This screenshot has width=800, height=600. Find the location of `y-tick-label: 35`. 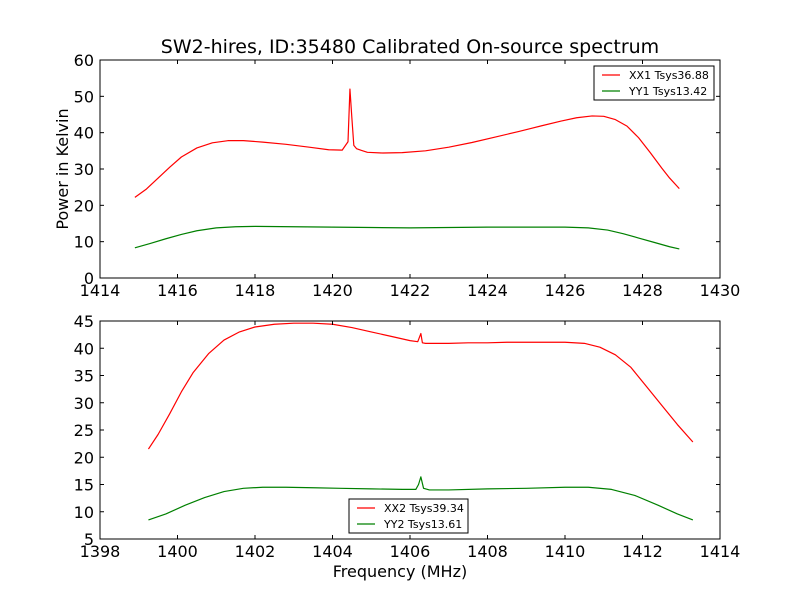

y-tick-label: 35 is located at coordinates (84, 376).